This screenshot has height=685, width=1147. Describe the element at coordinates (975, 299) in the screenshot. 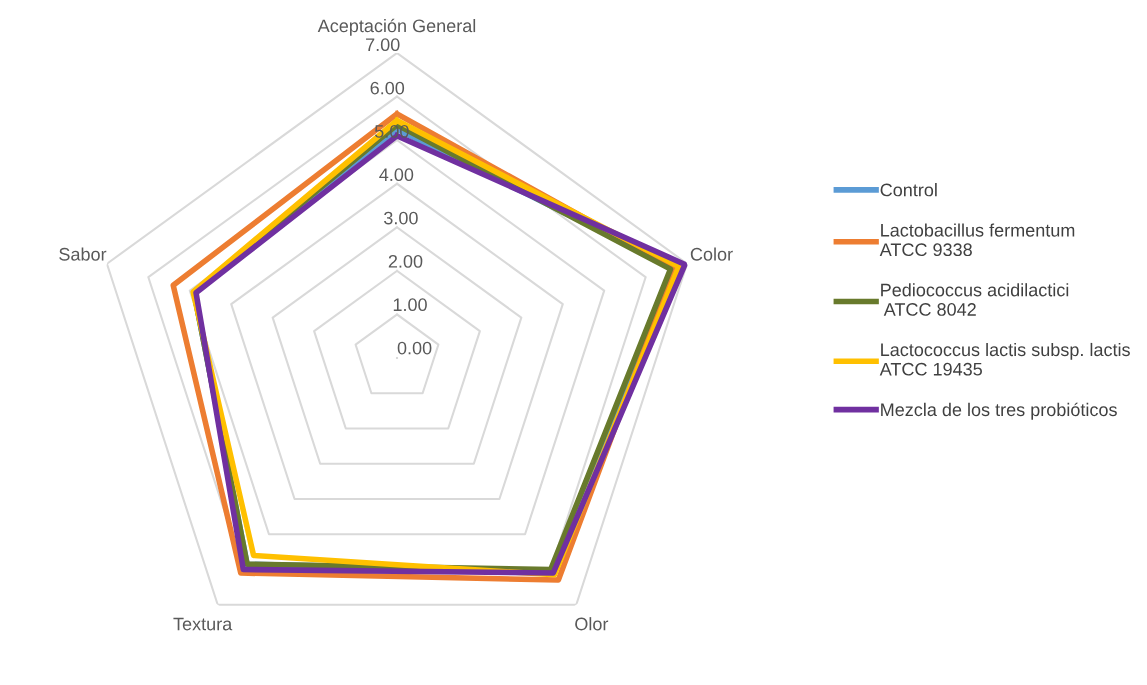

I see `legend-label: Pediococcus acidilactici ATCC 8042` at that location.